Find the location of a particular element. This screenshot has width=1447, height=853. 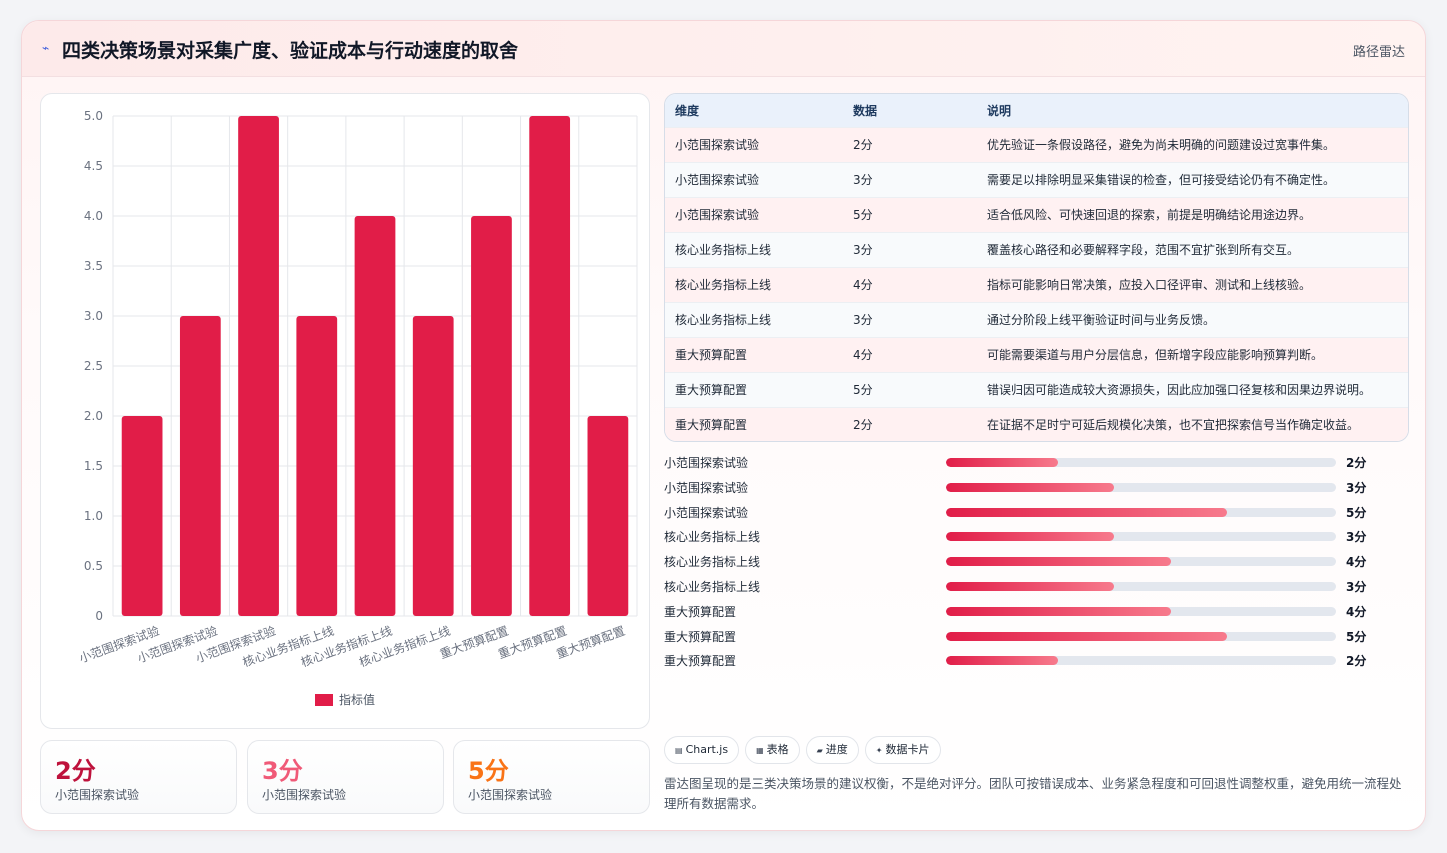

chart-icon: ▤ is located at coordinates (679, 750).